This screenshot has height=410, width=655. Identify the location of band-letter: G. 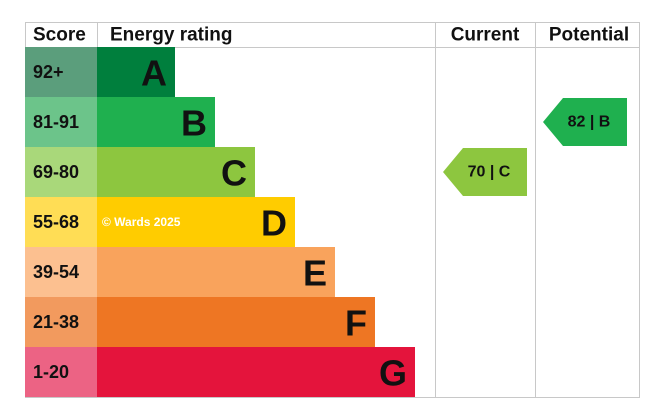
(393, 373).